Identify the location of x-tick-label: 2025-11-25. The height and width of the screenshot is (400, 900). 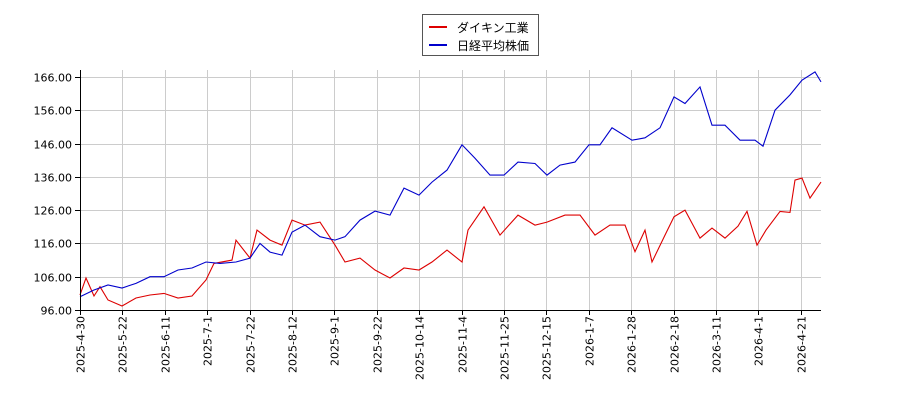
(505, 348).